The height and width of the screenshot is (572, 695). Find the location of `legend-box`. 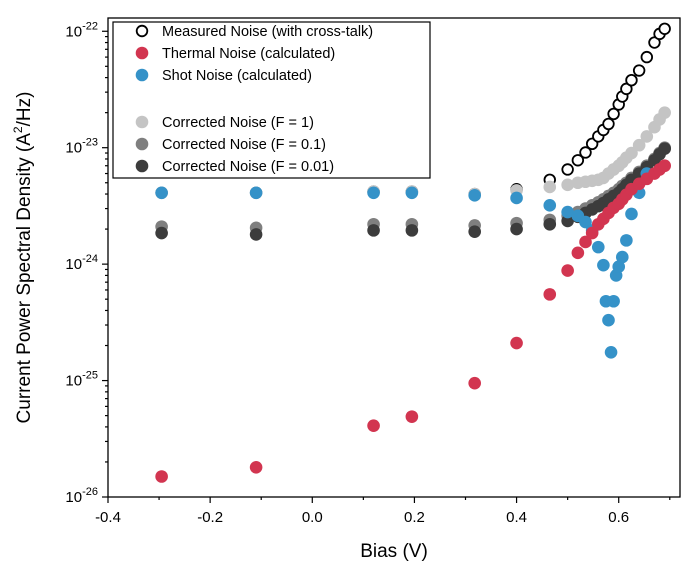

legend-box is located at coordinates (271, 100).